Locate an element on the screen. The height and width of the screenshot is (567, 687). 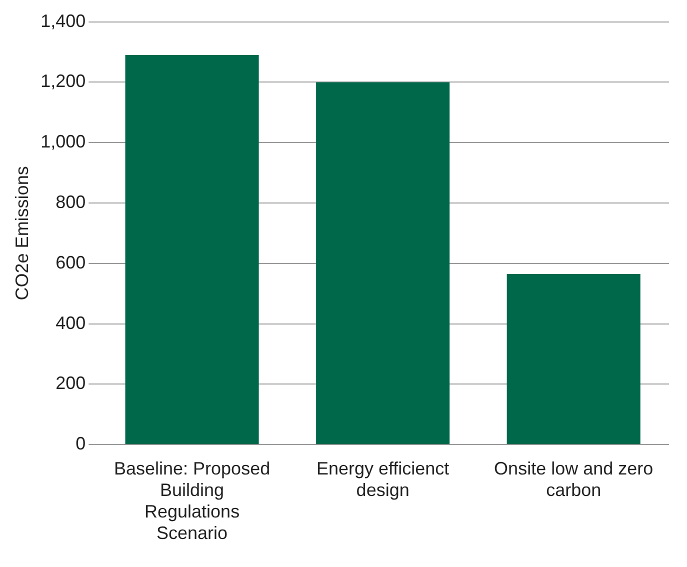
y-tick-label: 1,200 is located at coordinates (63, 81).